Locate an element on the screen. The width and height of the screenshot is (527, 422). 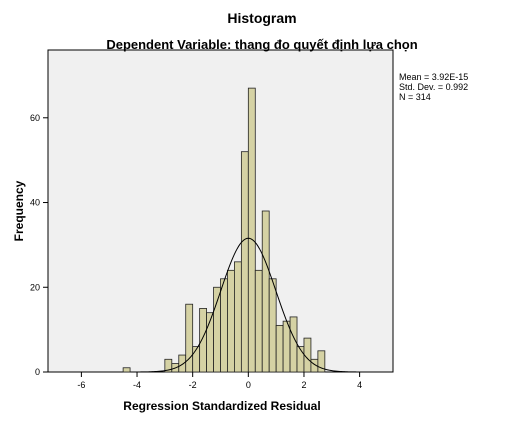
x-tick-label: -2 is located at coordinates (193, 385).